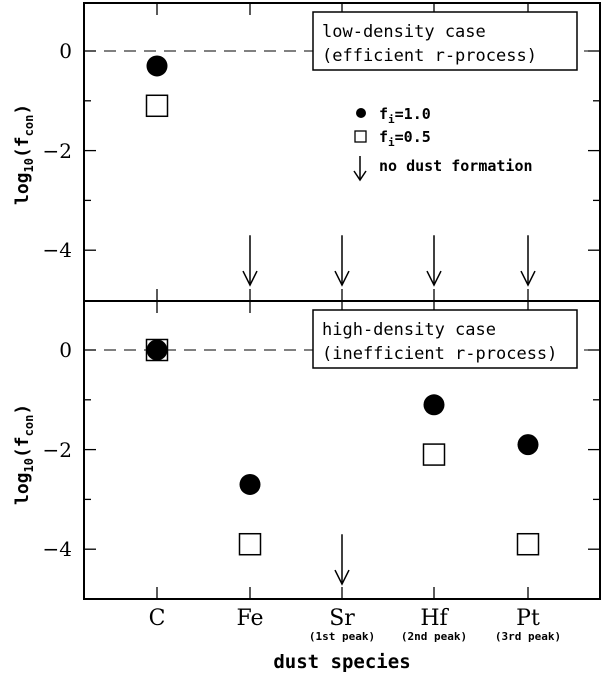 The height and width of the screenshot is (675, 603). What do you see at coordinates (24, 454) in the screenshot?
I see `bottom-ylabel: log10(fcon)` at bounding box center [24, 454].